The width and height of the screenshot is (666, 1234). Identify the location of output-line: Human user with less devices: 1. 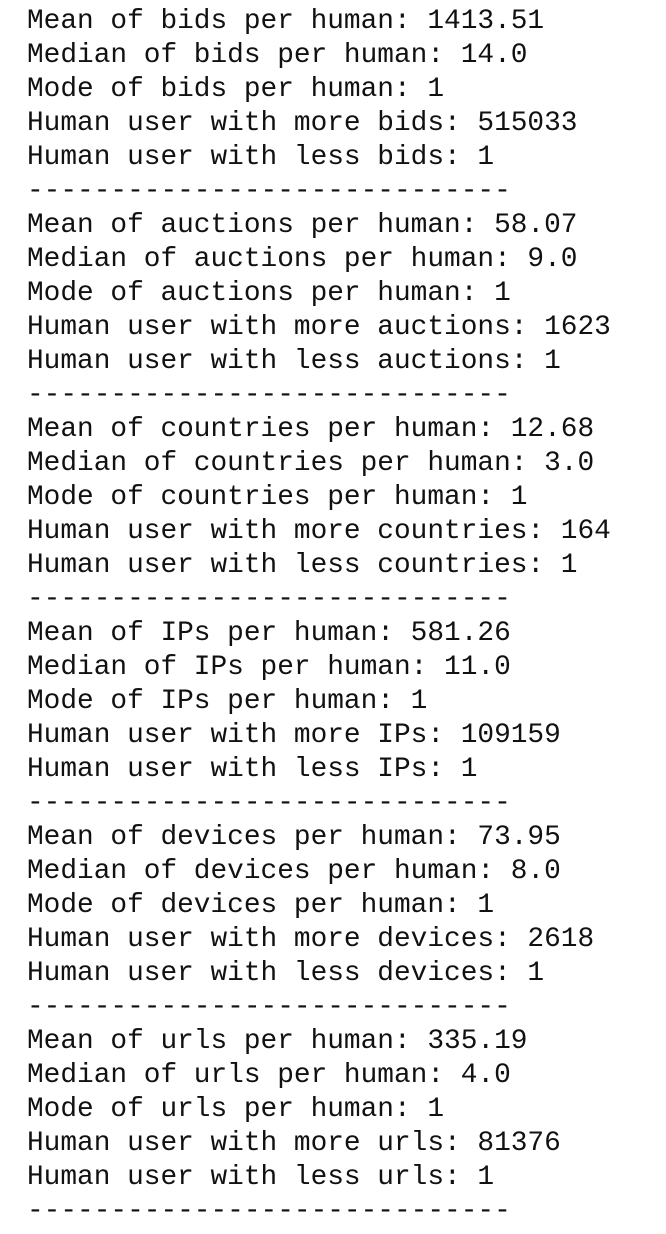
(286, 973).